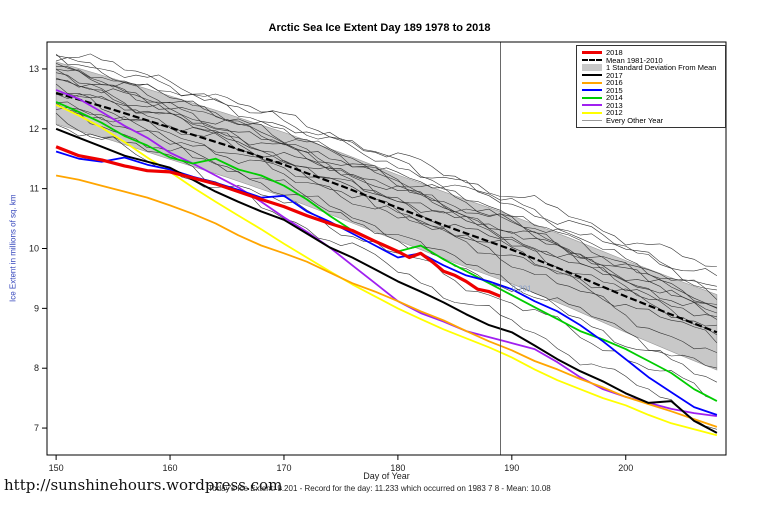 Image resolution: width=759 pixels, height=506 pixels. What do you see at coordinates (36, 428) in the screenshot?
I see `y-tick-label: 7` at bounding box center [36, 428].